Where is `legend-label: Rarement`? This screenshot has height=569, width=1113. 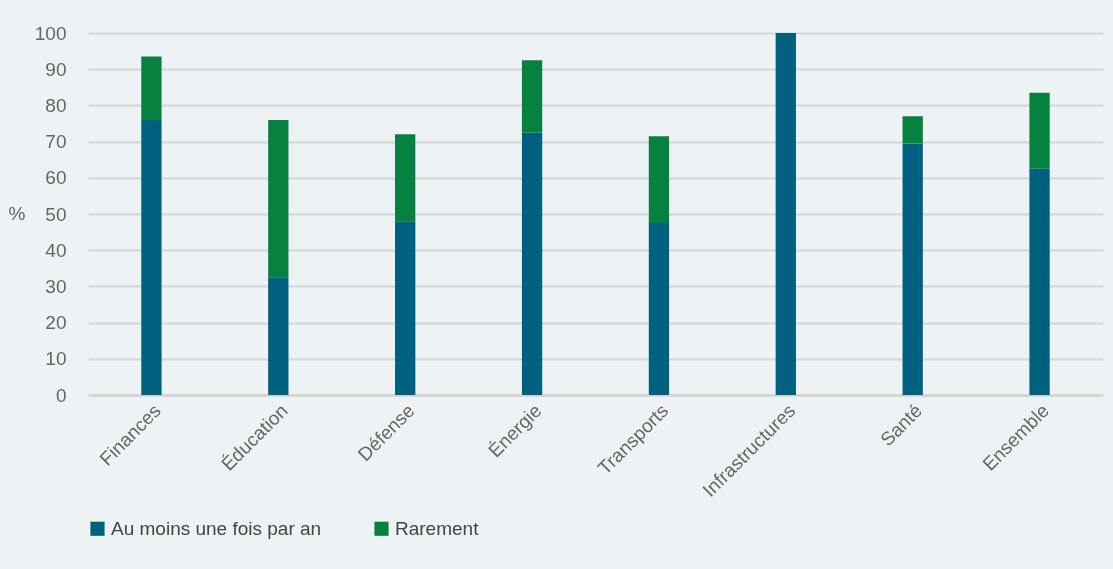
legend-label: Rarement is located at coordinates (437, 528).